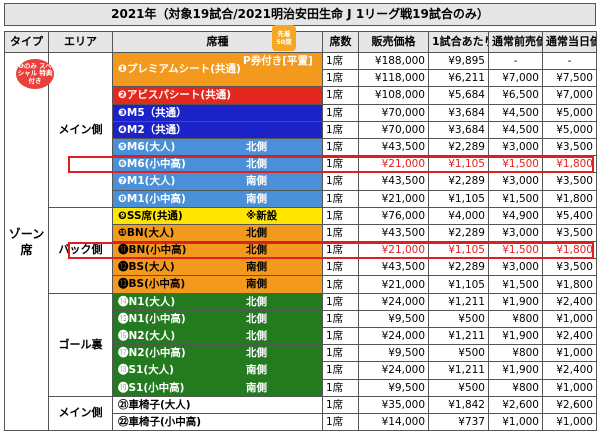  Describe the element at coordinates (393, 404) in the screenshot. I see `sale-price: ¥35,000` at that location.